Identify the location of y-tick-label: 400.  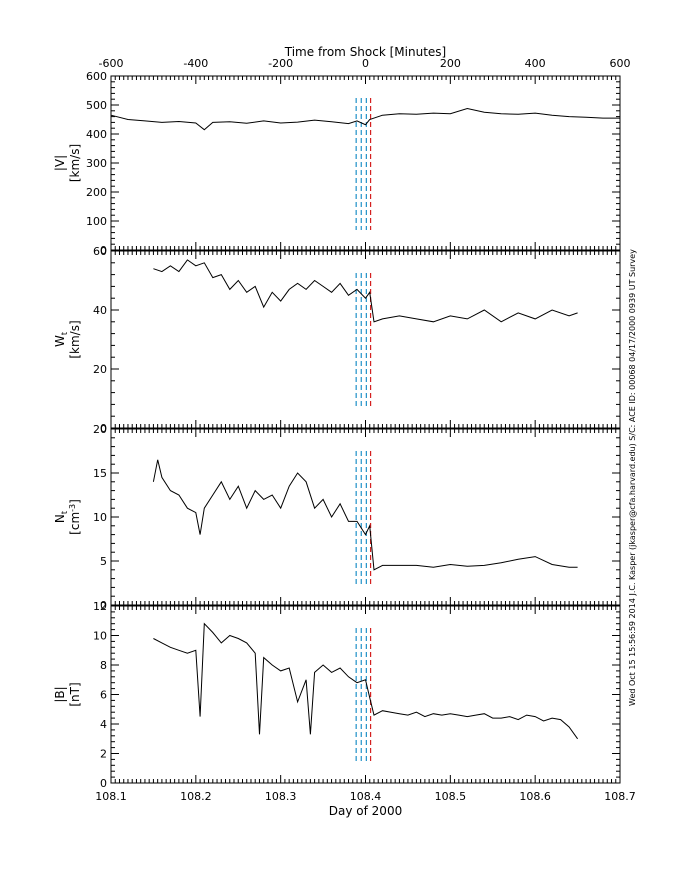
(96, 134).